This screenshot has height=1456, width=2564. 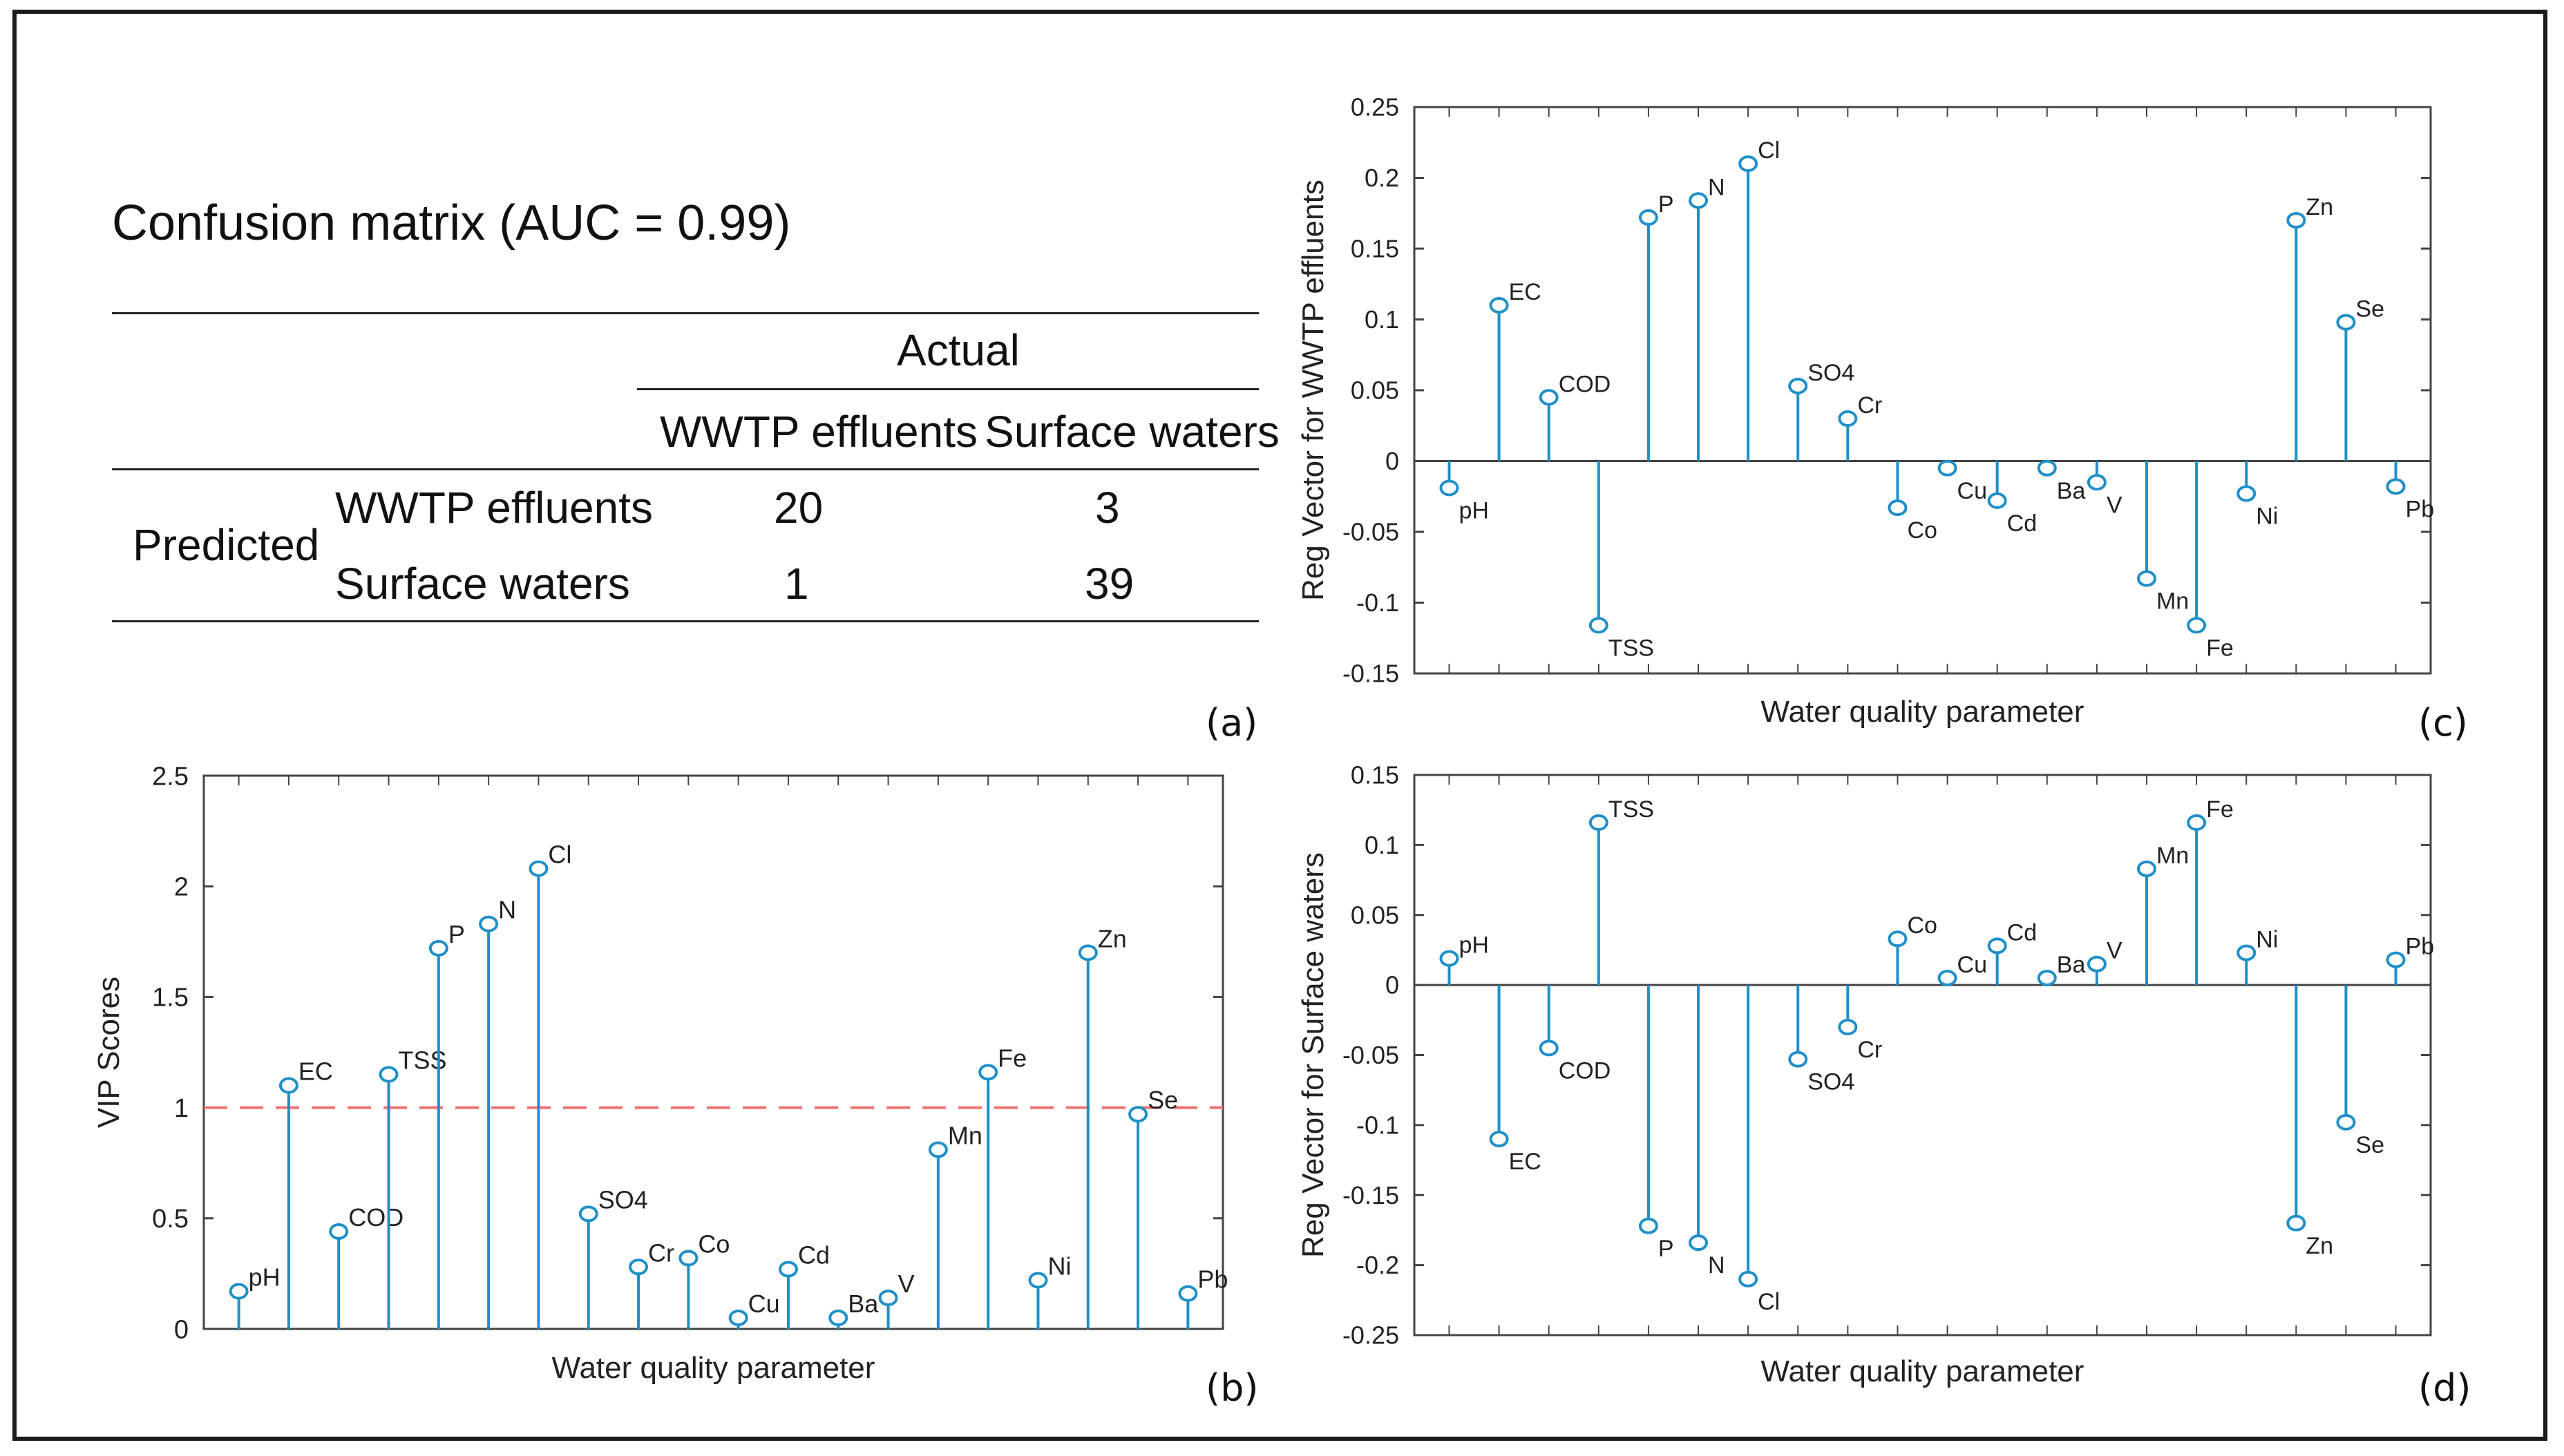 What do you see at coordinates (639, 1267) in the screenshot?
I see `vip-marker-Cr` at bounding box center [639, 1267].